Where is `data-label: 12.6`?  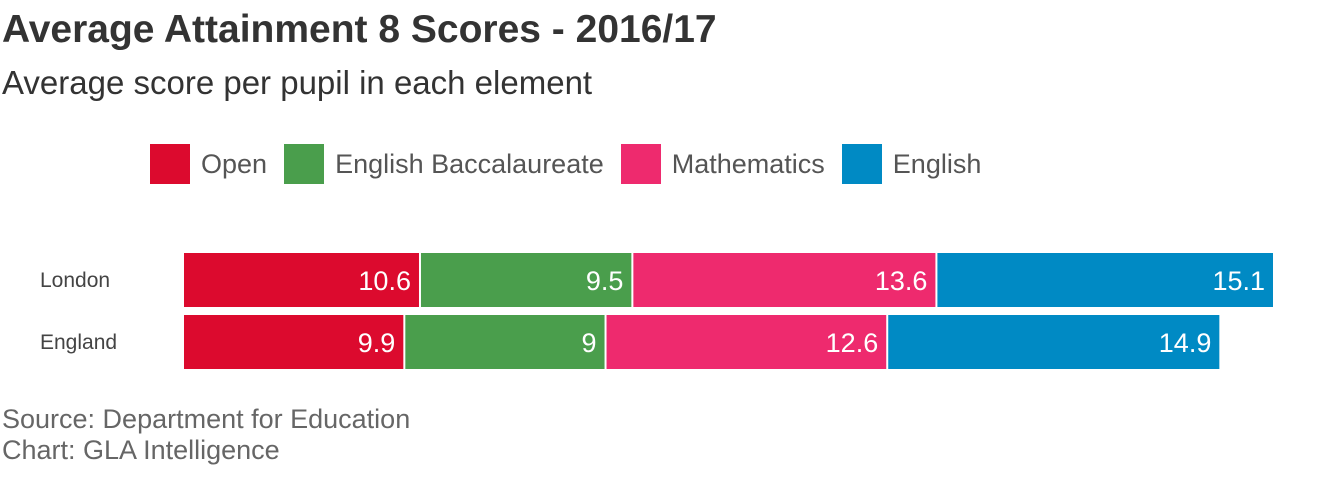
data-label: 12.6 is located at coordinates (852, 343).